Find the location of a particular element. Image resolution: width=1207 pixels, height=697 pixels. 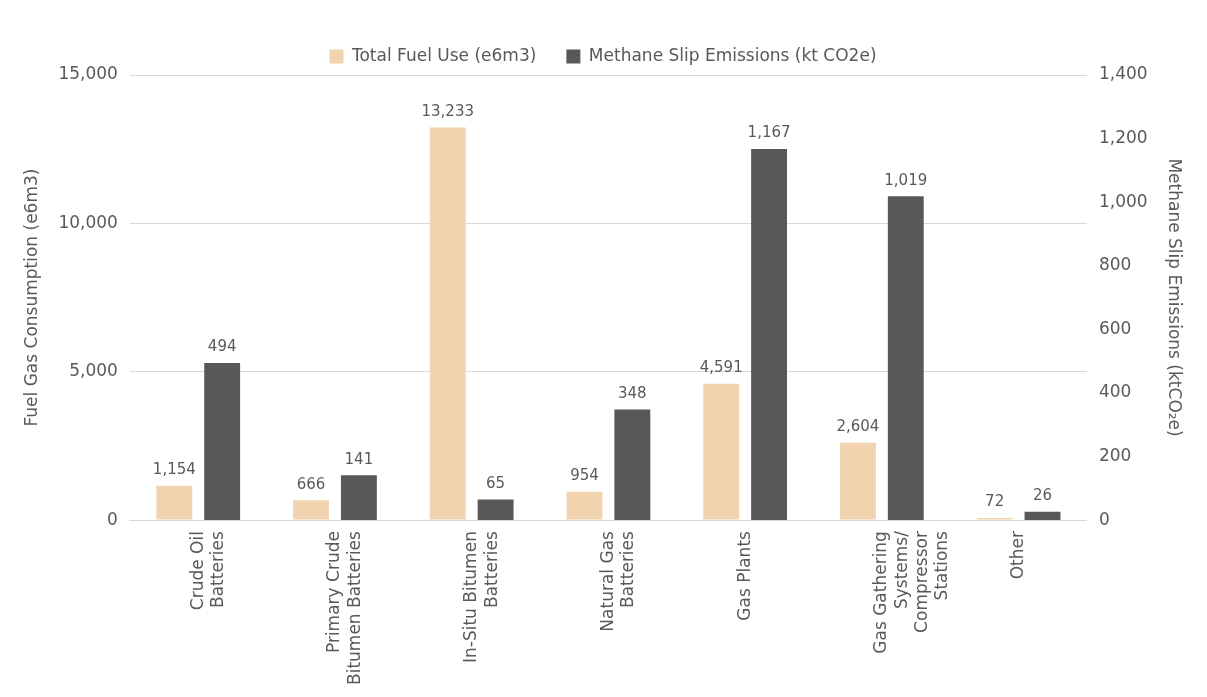

data-label: 348 is located at coordinates (632, 392).